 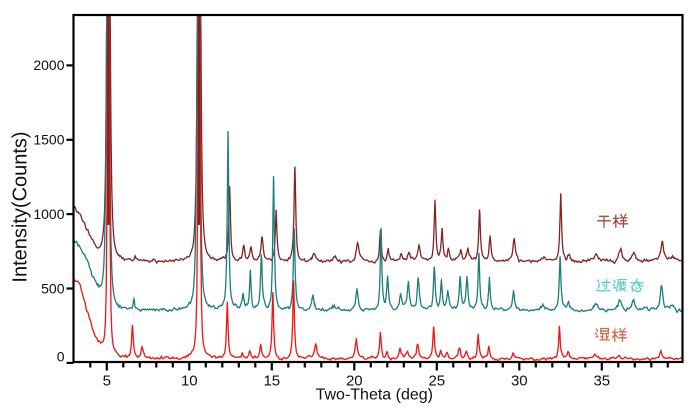 What do you see at coordinates (354, 381) in the screenshot?
I see `svg-text: 20` at bounding box center [354, 381].